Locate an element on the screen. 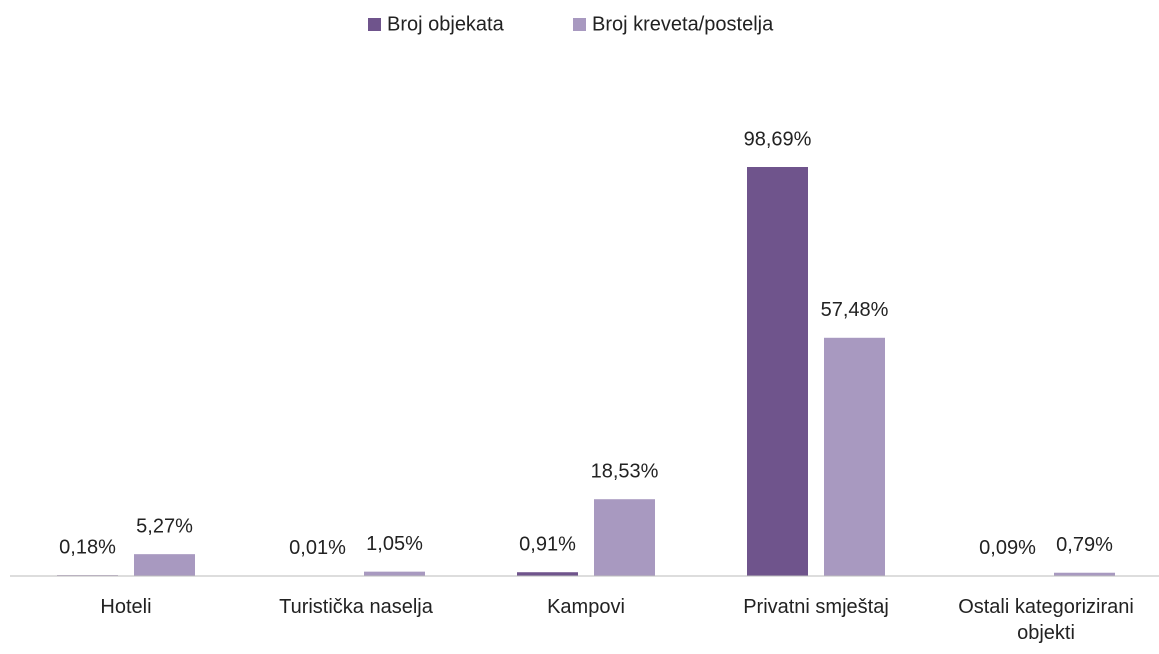  value-label: 1,05% is located at coordinates (394, 544).